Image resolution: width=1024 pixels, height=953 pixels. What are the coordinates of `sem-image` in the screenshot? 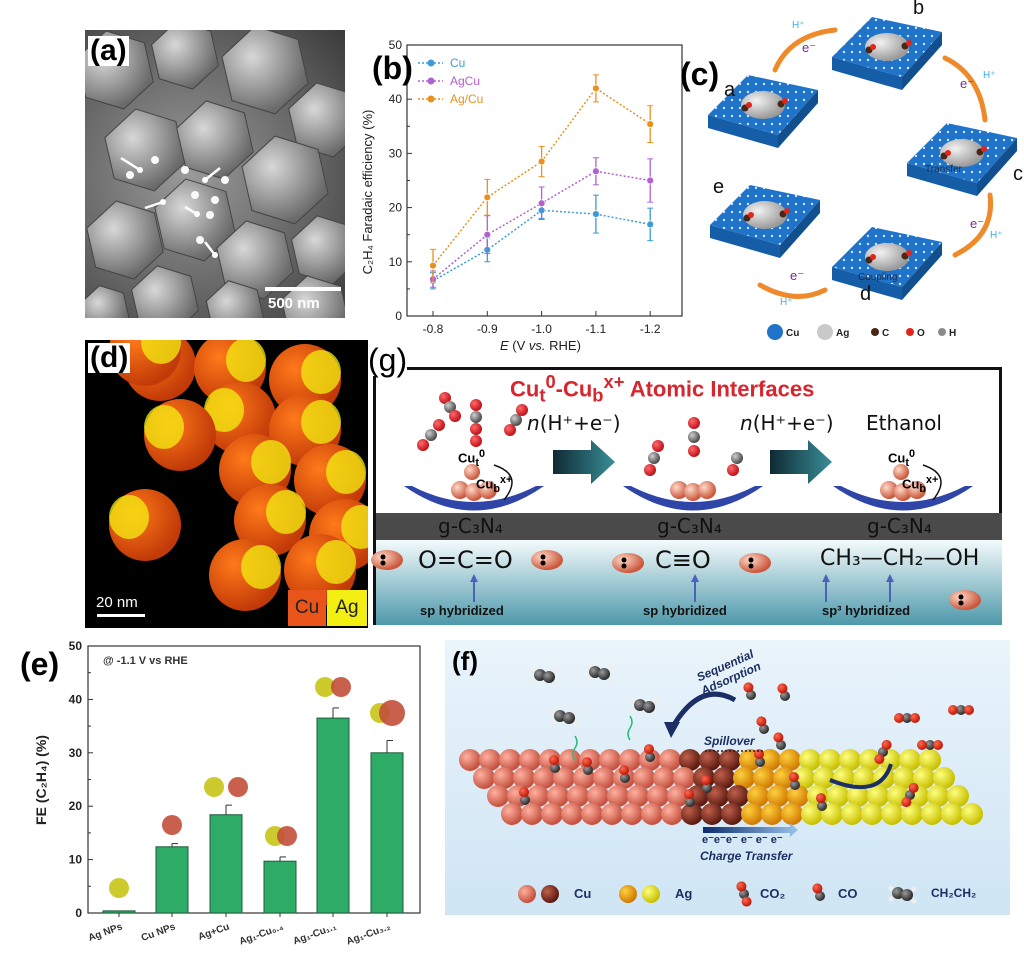 It's located at (215, 174).